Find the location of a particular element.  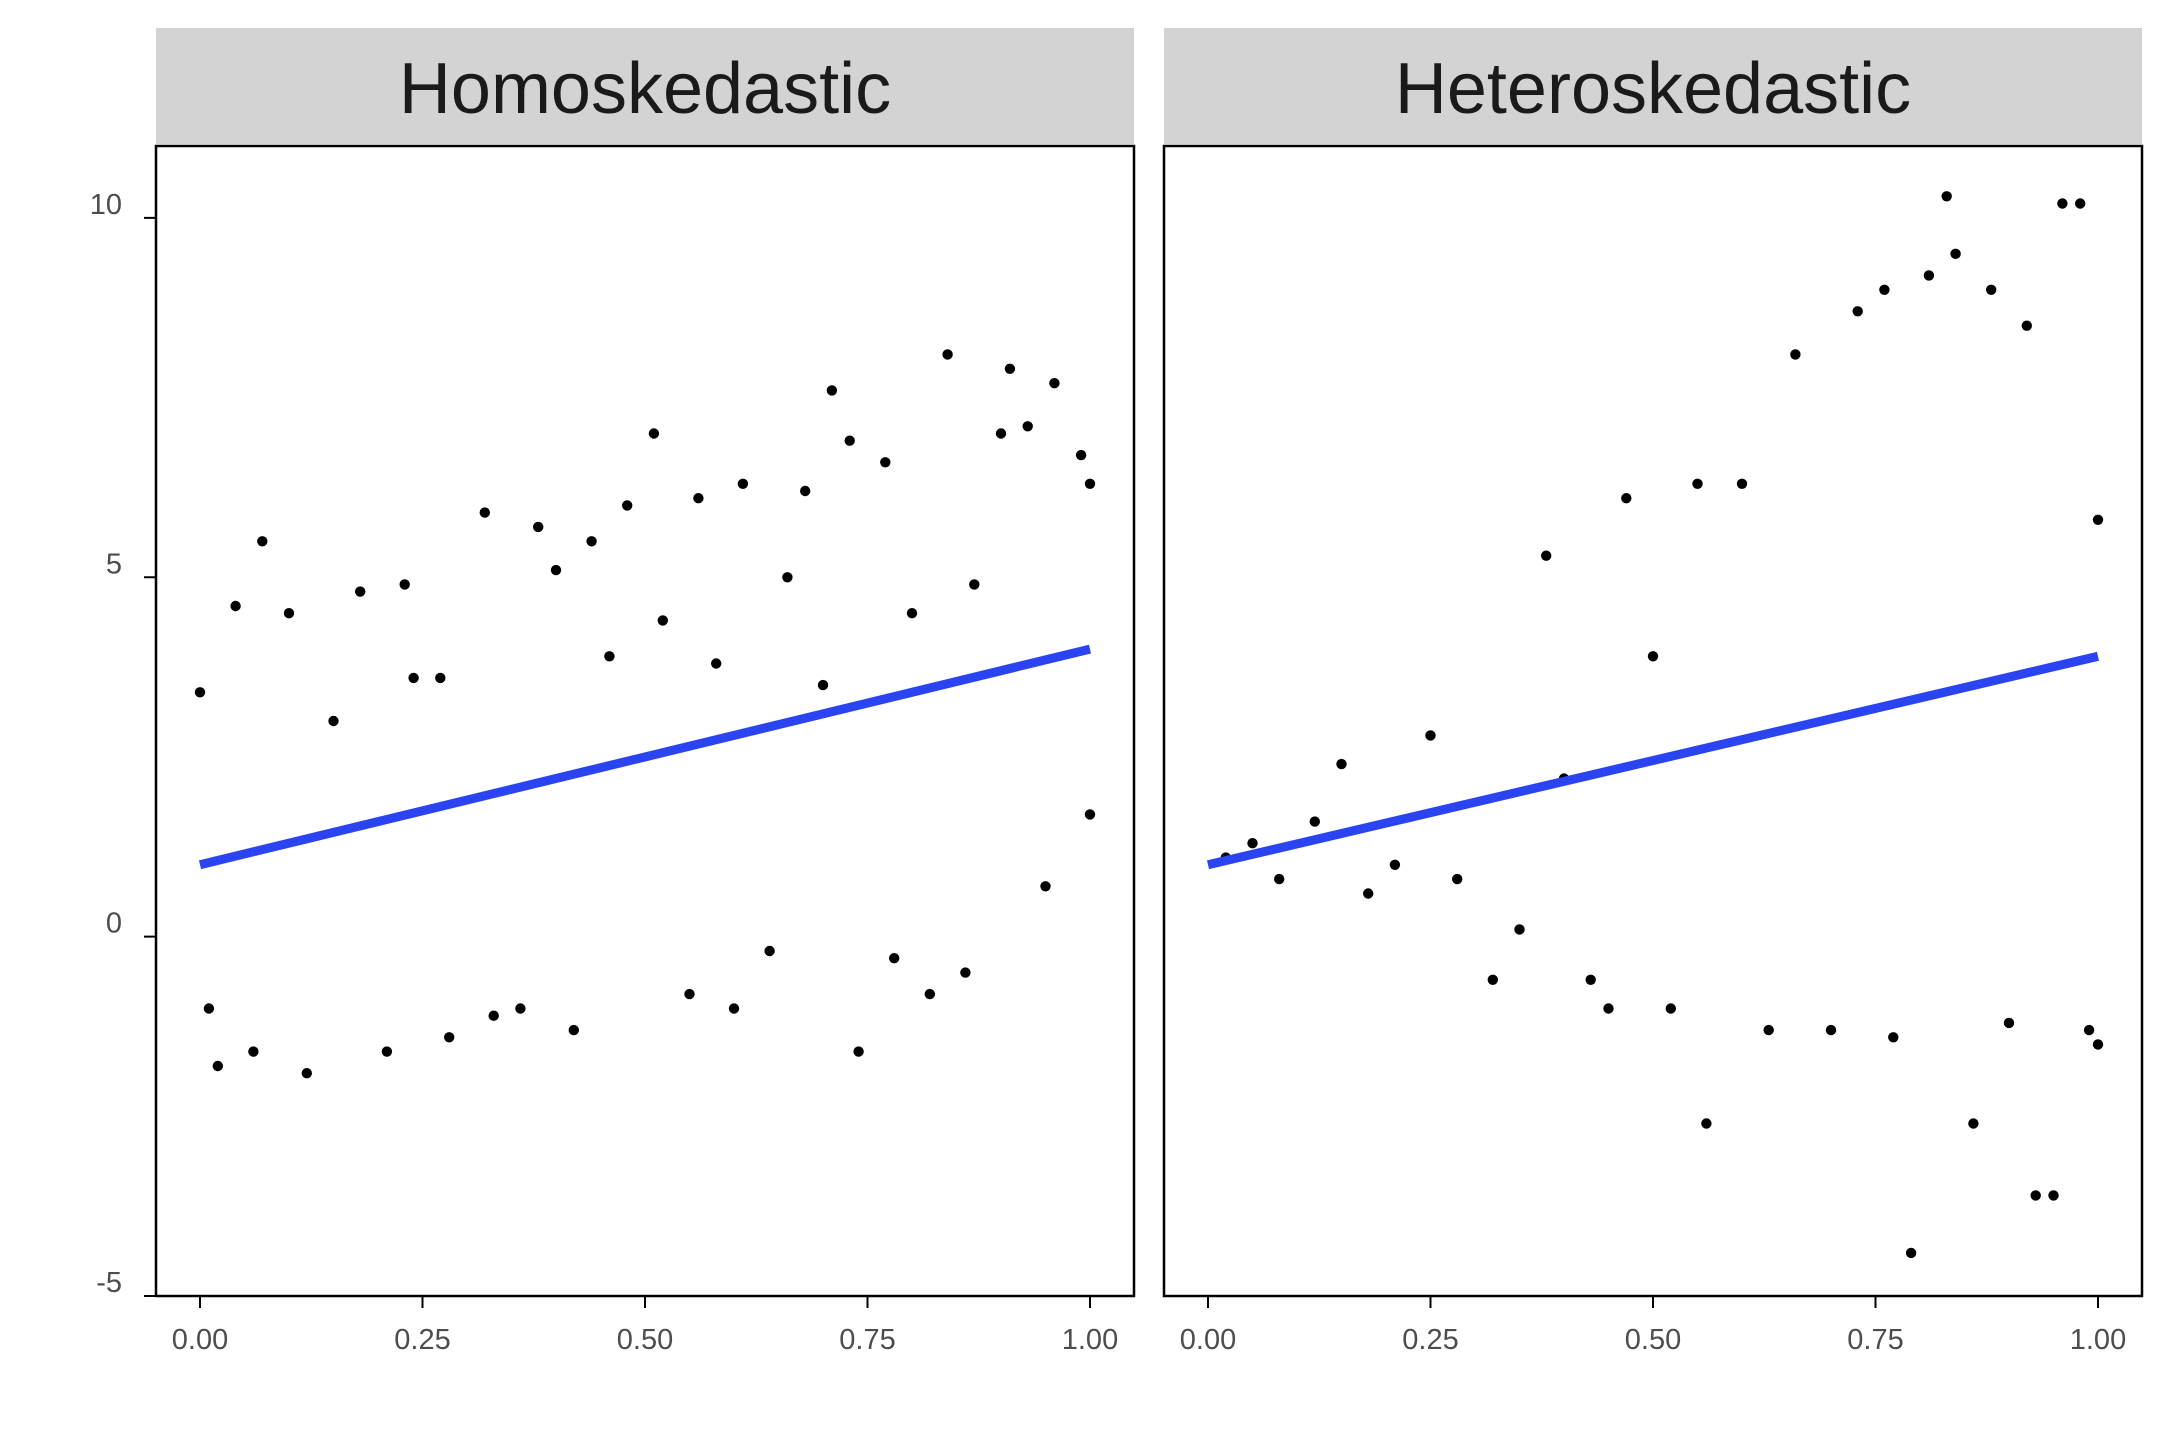

facet-strip-heteroskedastic is located at coordinates (1653, 86).